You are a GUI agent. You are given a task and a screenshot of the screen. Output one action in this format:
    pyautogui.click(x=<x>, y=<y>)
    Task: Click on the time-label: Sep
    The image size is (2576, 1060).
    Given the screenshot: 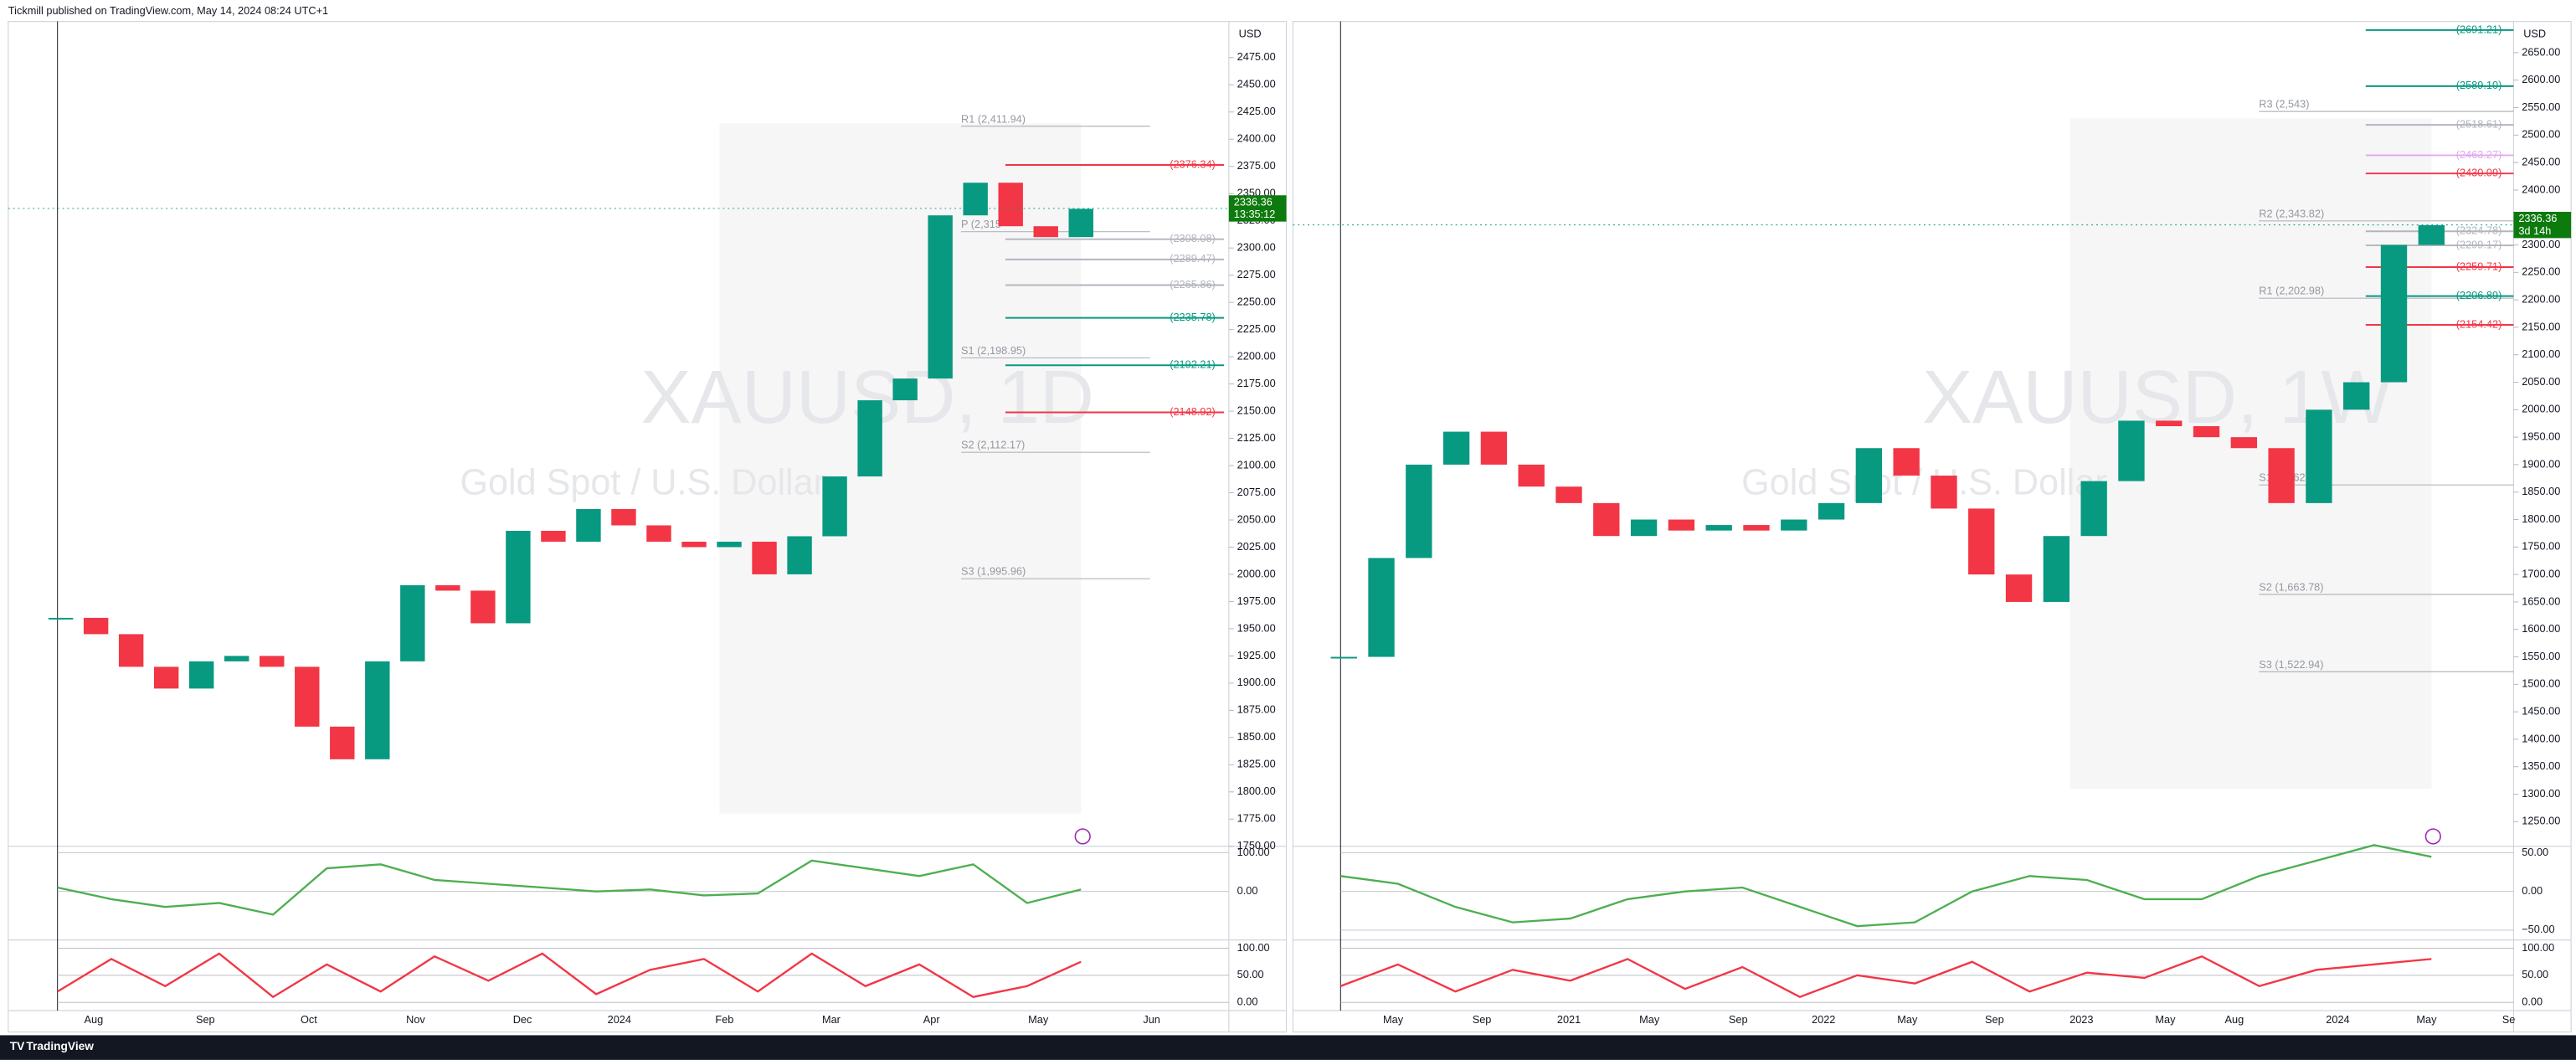 What is the action you would take?
    pyautogui.click(x=205, y=1019)
    